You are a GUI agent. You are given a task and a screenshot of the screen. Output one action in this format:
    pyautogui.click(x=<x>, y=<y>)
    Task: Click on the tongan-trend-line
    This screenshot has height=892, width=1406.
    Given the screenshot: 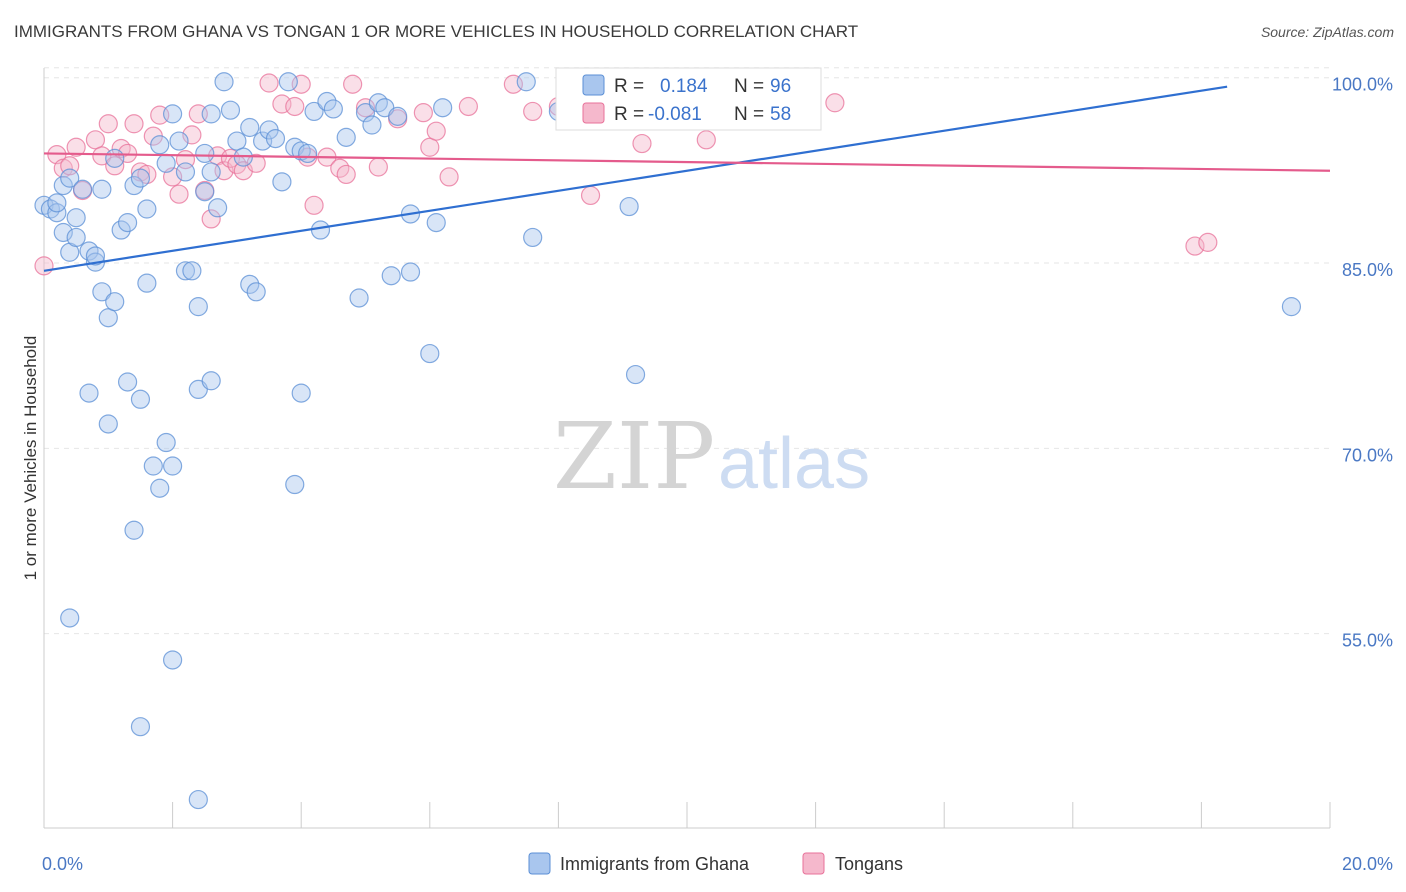 What is the action you would take?
    pyautogui.click(x=687, y=162)
    